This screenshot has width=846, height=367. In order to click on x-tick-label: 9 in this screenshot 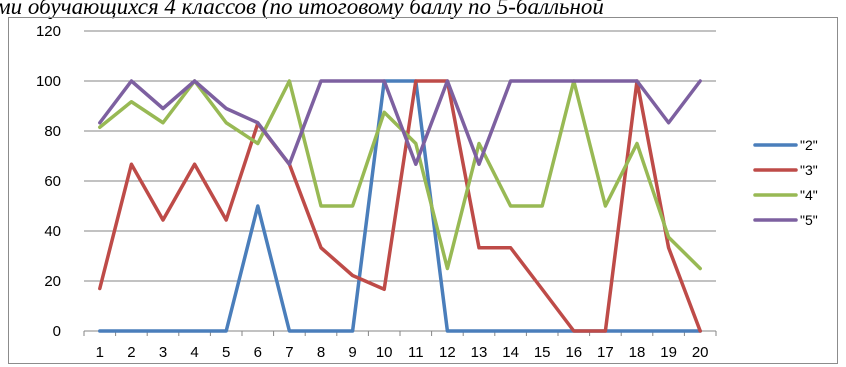, I will do `click(352, 352)`.